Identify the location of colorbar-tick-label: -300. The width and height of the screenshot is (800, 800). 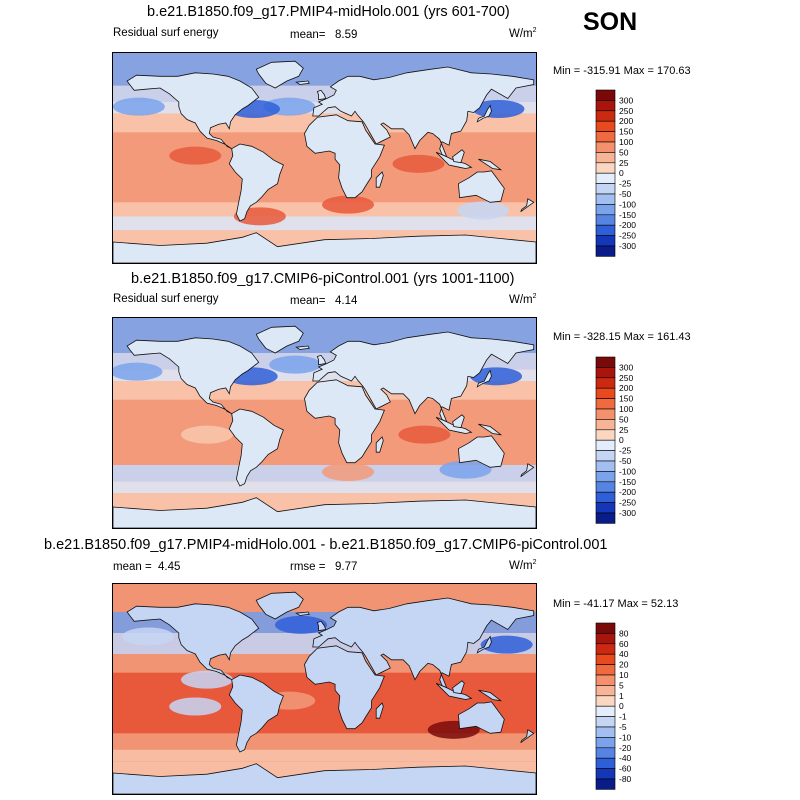
(627, 246).